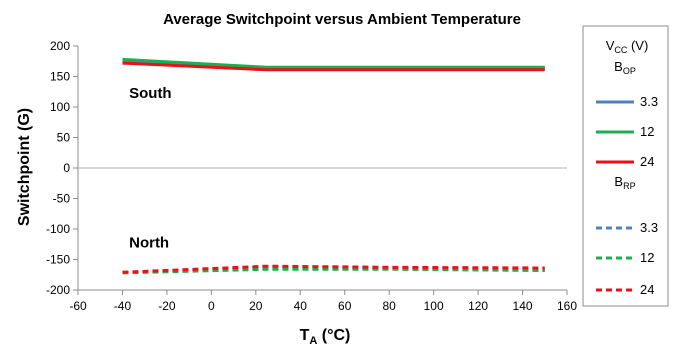 The image size is (675, 355). I want to click on y-axis-title: Switchpoint (G), so click(24, 167).